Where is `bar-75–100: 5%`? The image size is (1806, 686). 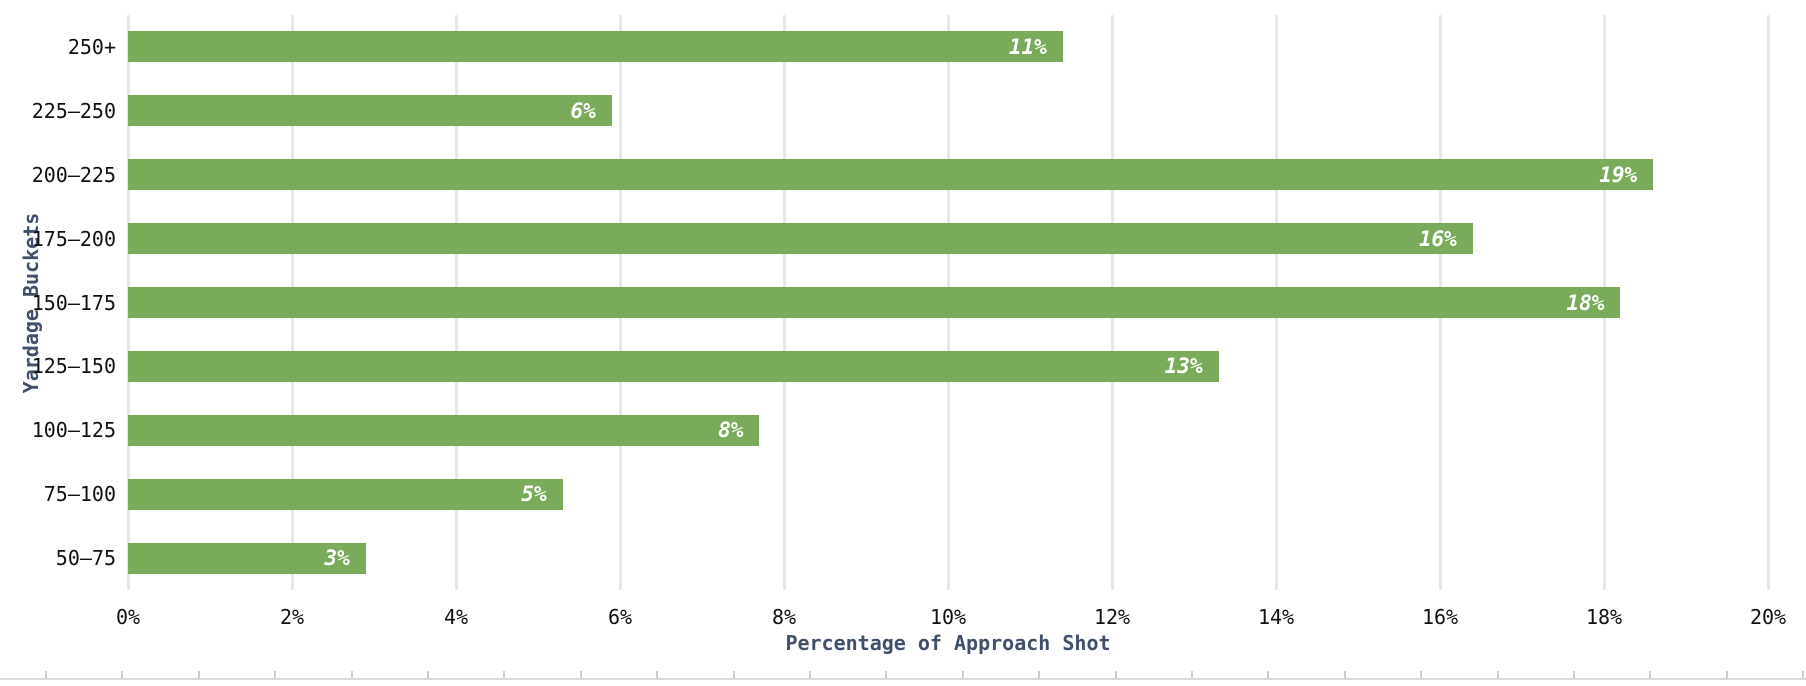 bar-75–100: 5% is located at coordinates (345, 494).